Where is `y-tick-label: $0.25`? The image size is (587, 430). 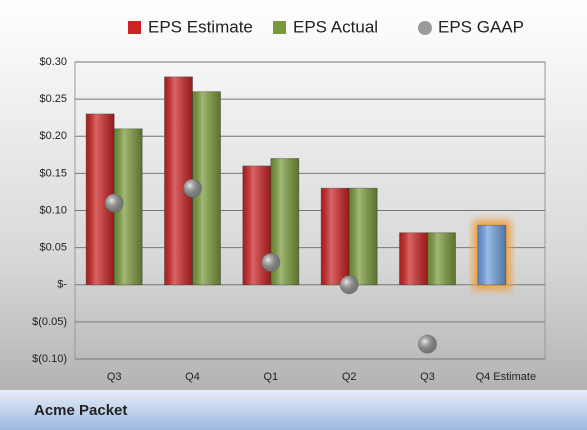 y-tick-label: $0.25 is located at coordinates (53, 99).